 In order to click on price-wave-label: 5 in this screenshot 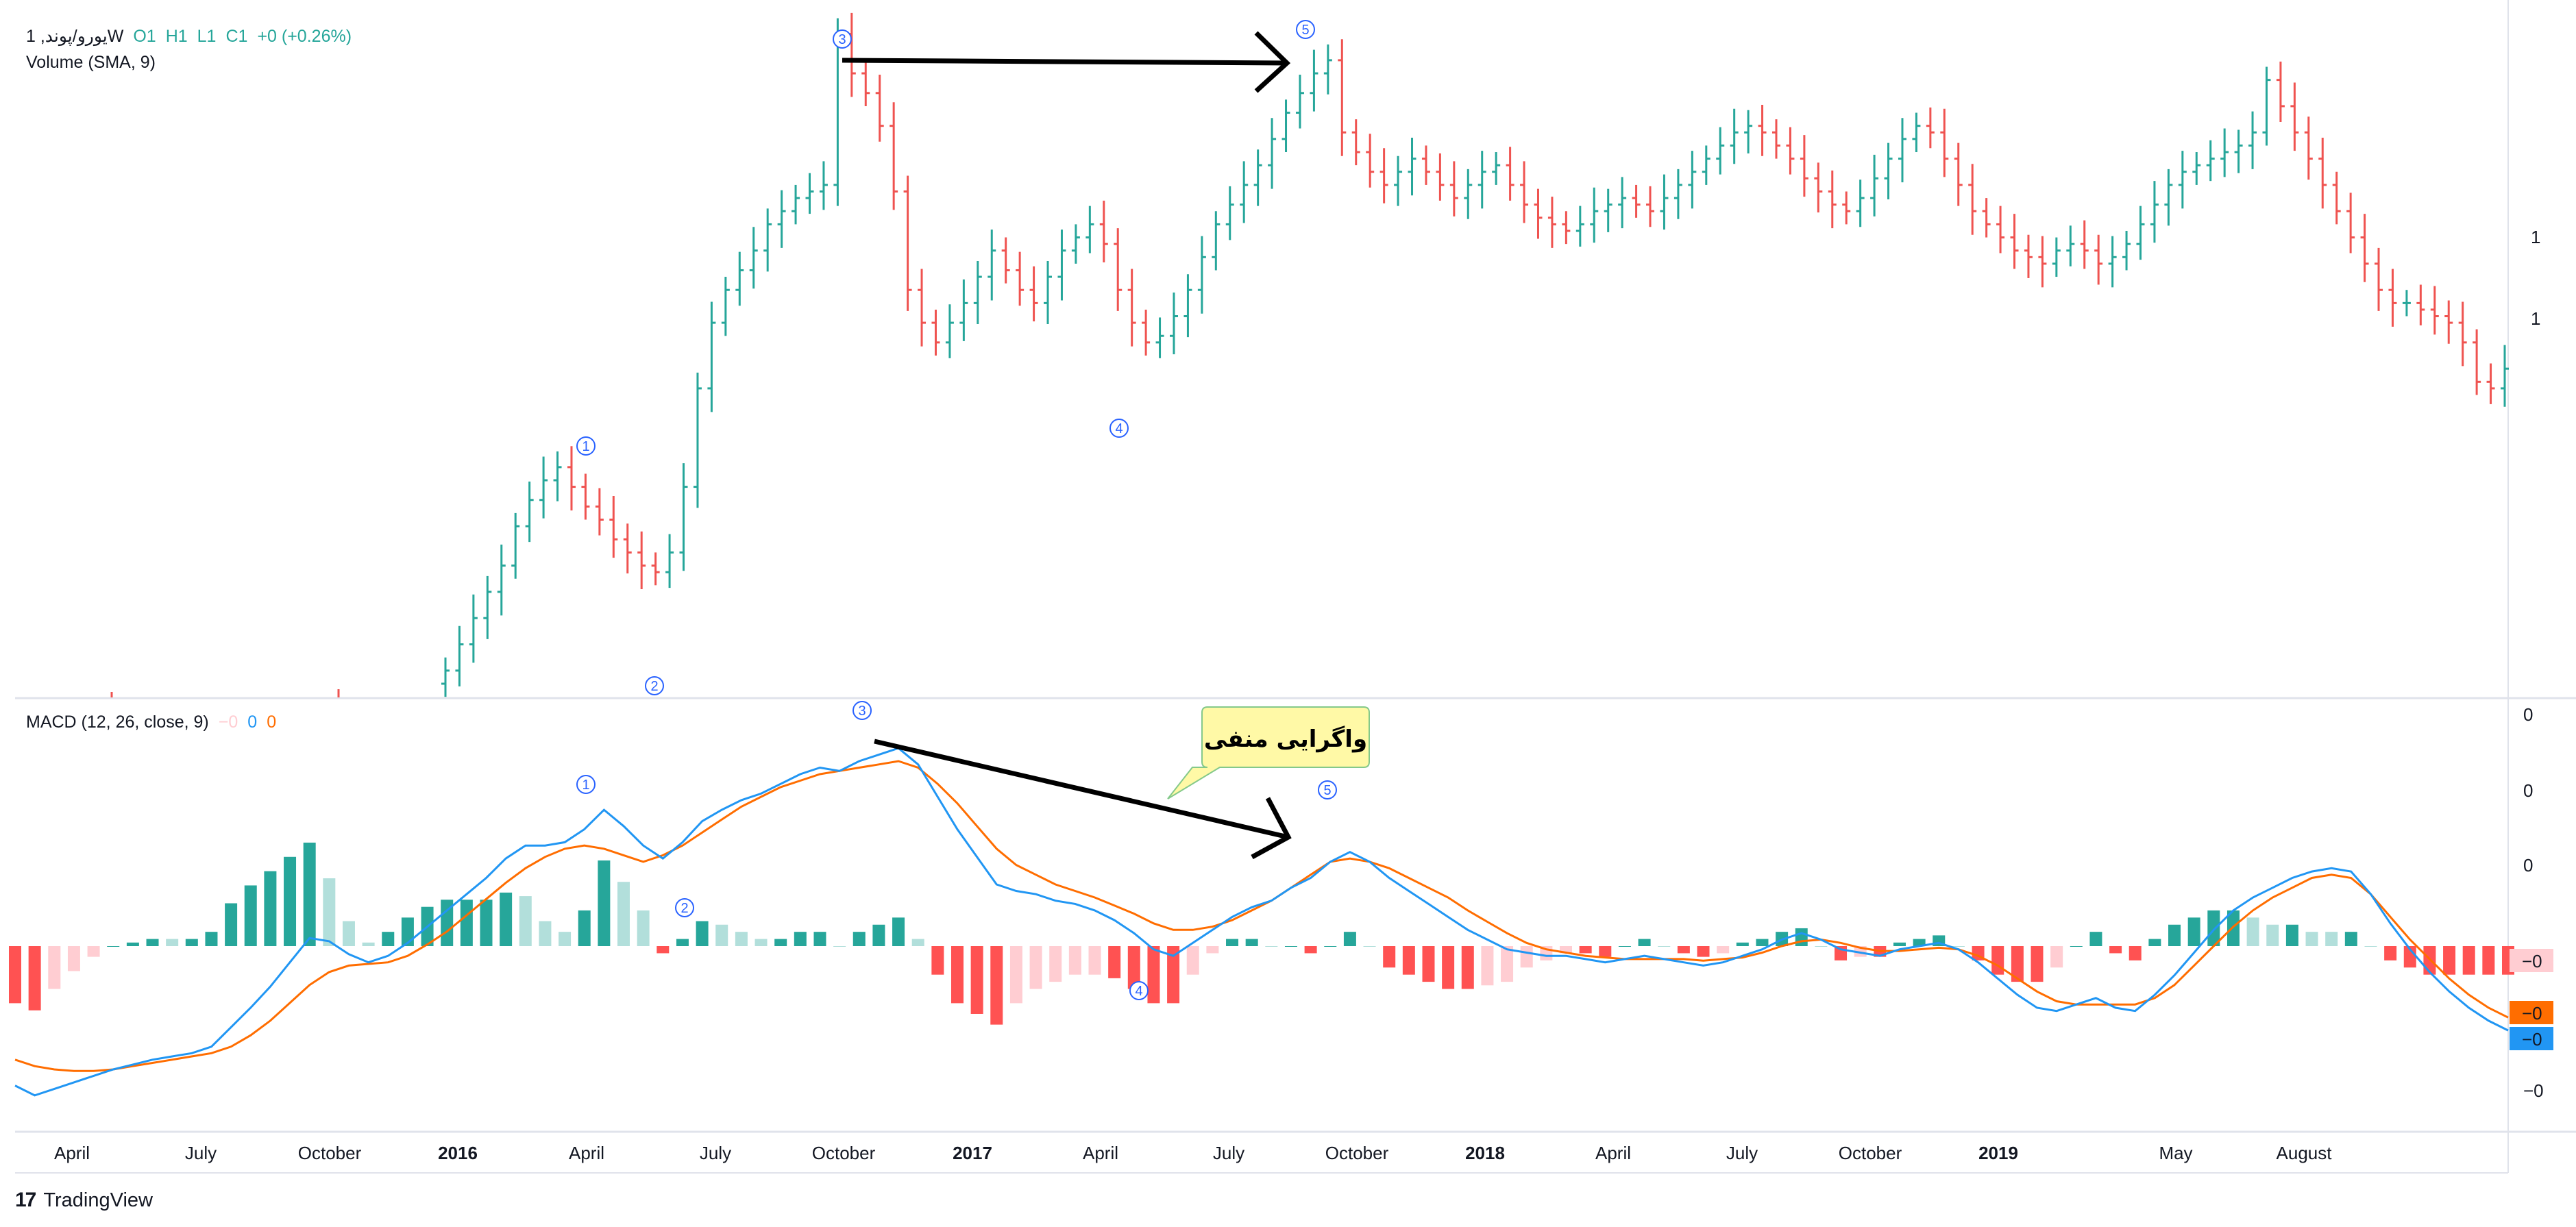, I will do `click(1306, 29)`.